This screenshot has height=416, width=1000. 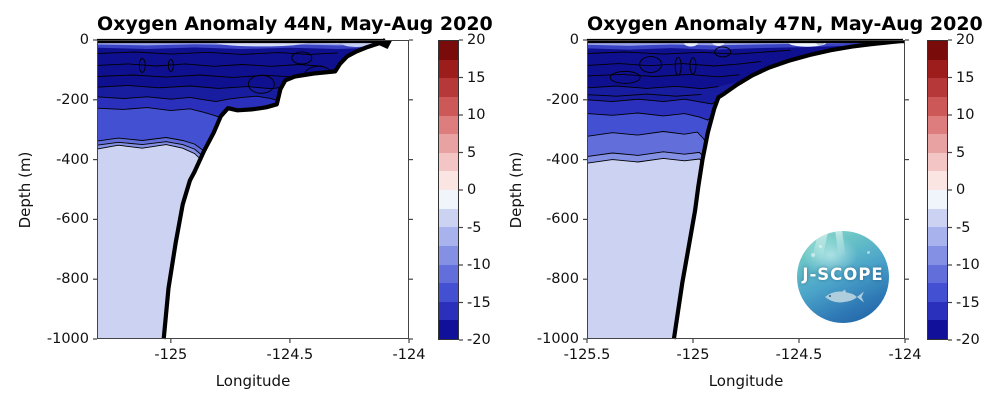 What do you see at coordinates (25, 190) in the screenshot?
I see `y-axis-label-44n: Depth (m)` at bounding box center [25, 190].